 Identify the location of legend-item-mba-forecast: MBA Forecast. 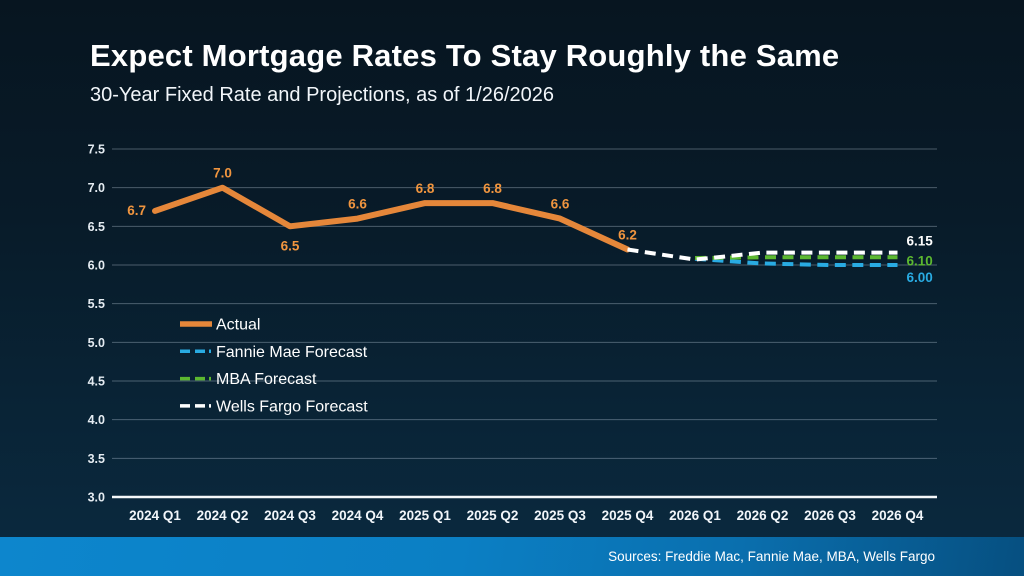
(248, 379).